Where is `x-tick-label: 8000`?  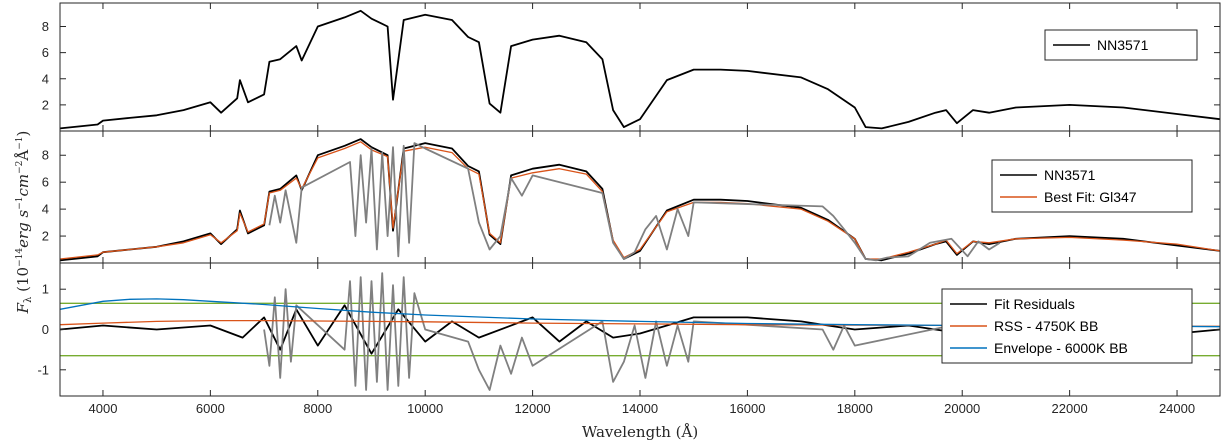
x-tick-label: 8000 is located at coordinates (317, 408).